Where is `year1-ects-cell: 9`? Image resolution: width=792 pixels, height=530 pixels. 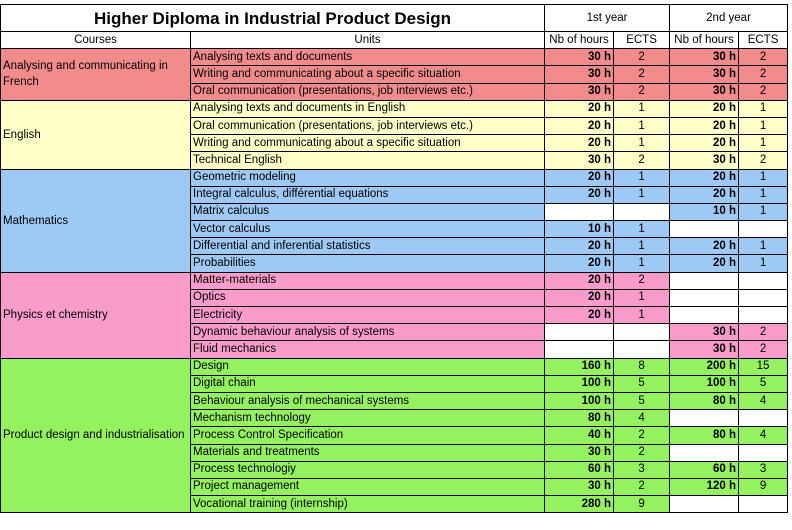
year1-ects-cell: 9 is located at coordinates (642, 504).